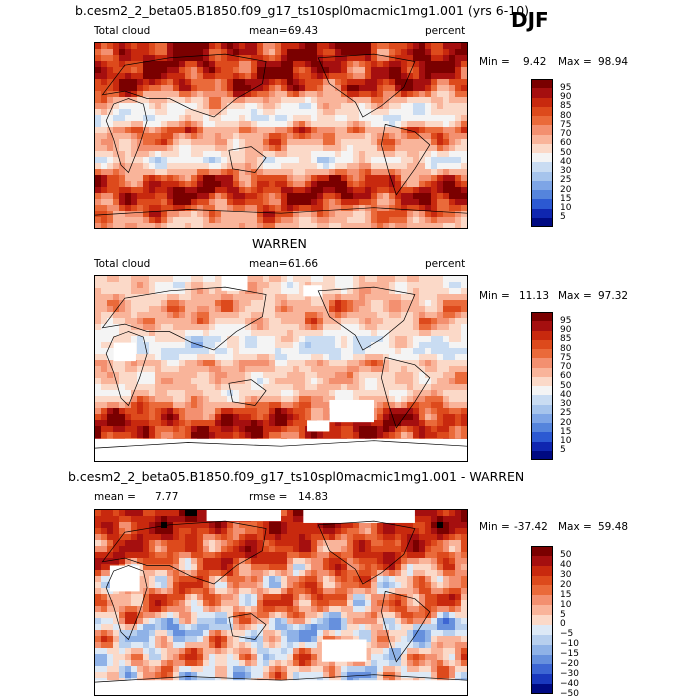 This screenshot has height=700, width=700. Describe the element at coordinates (566, 339) in the screenshot. I see `panel2-colorbar-tick-label: 85` at that location.